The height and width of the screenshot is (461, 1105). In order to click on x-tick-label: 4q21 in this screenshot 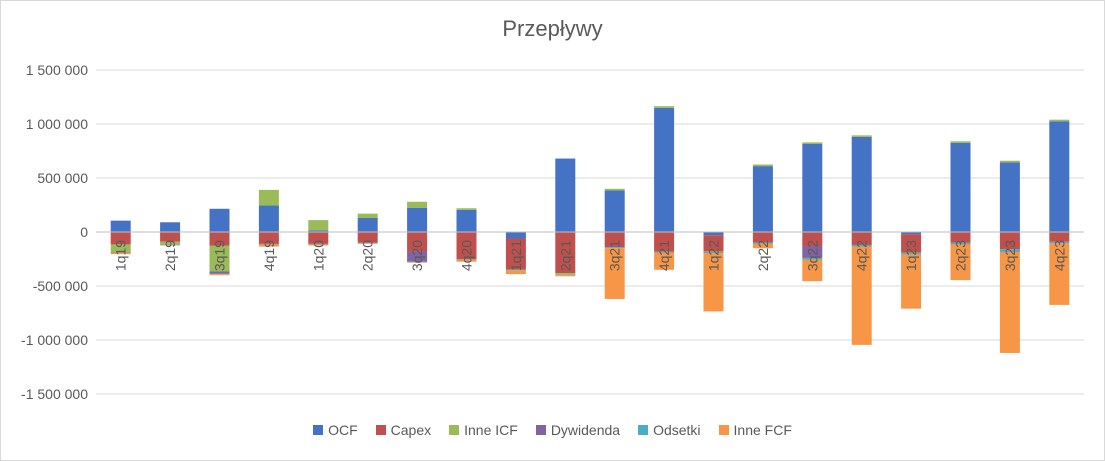, I will do `click(664, 255)`.